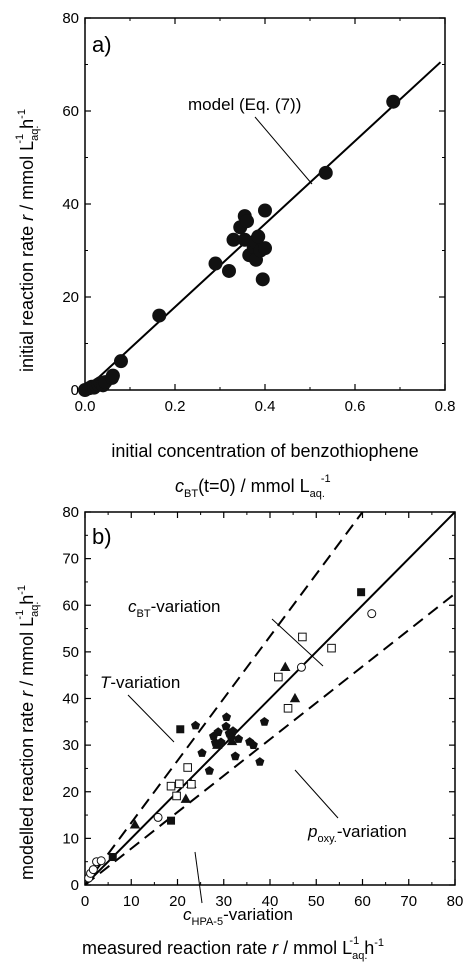 The image size is (466, 963). I want to click on panel-a-xtick-label: 0.4, so click(265, 406).